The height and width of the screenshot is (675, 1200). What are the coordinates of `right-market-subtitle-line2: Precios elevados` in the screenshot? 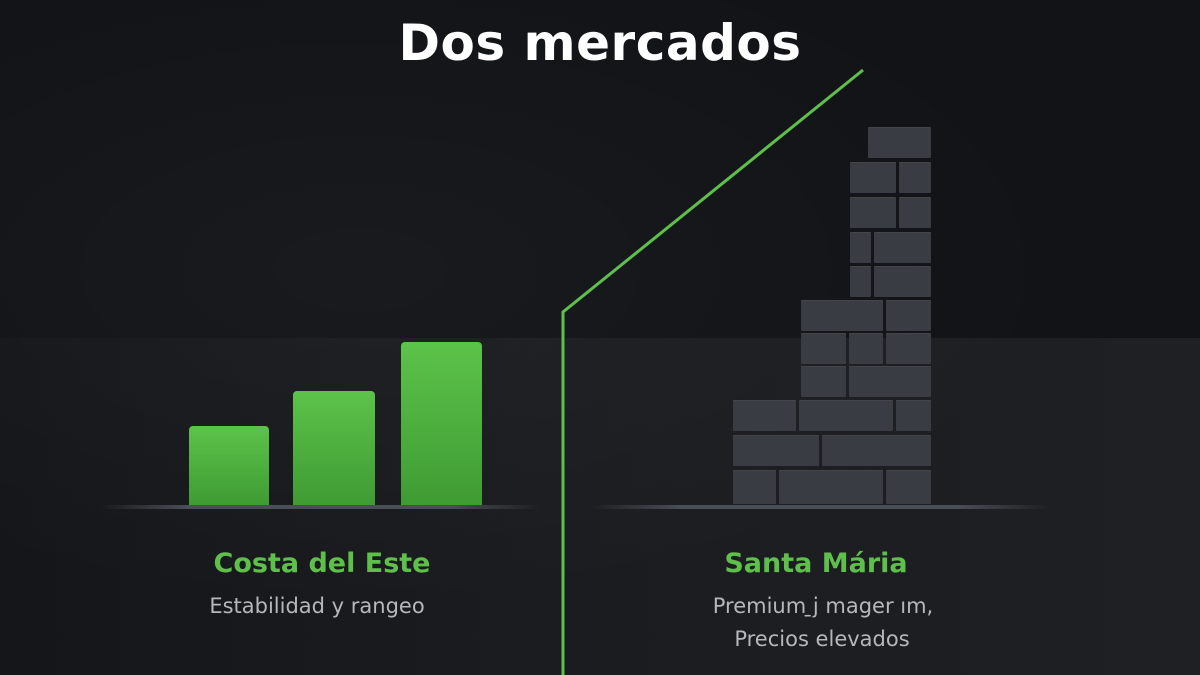 It's located at (822, 639).